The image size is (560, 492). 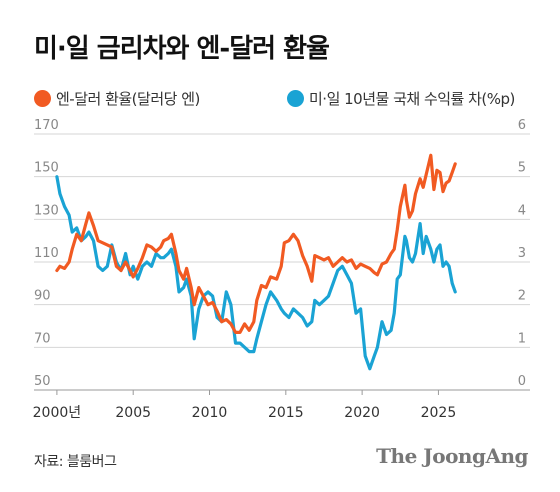 I want to click on legend-item-yield-spread: 미·일 10년물 국채 수익률 차(%p), so click(x=401, y=98).